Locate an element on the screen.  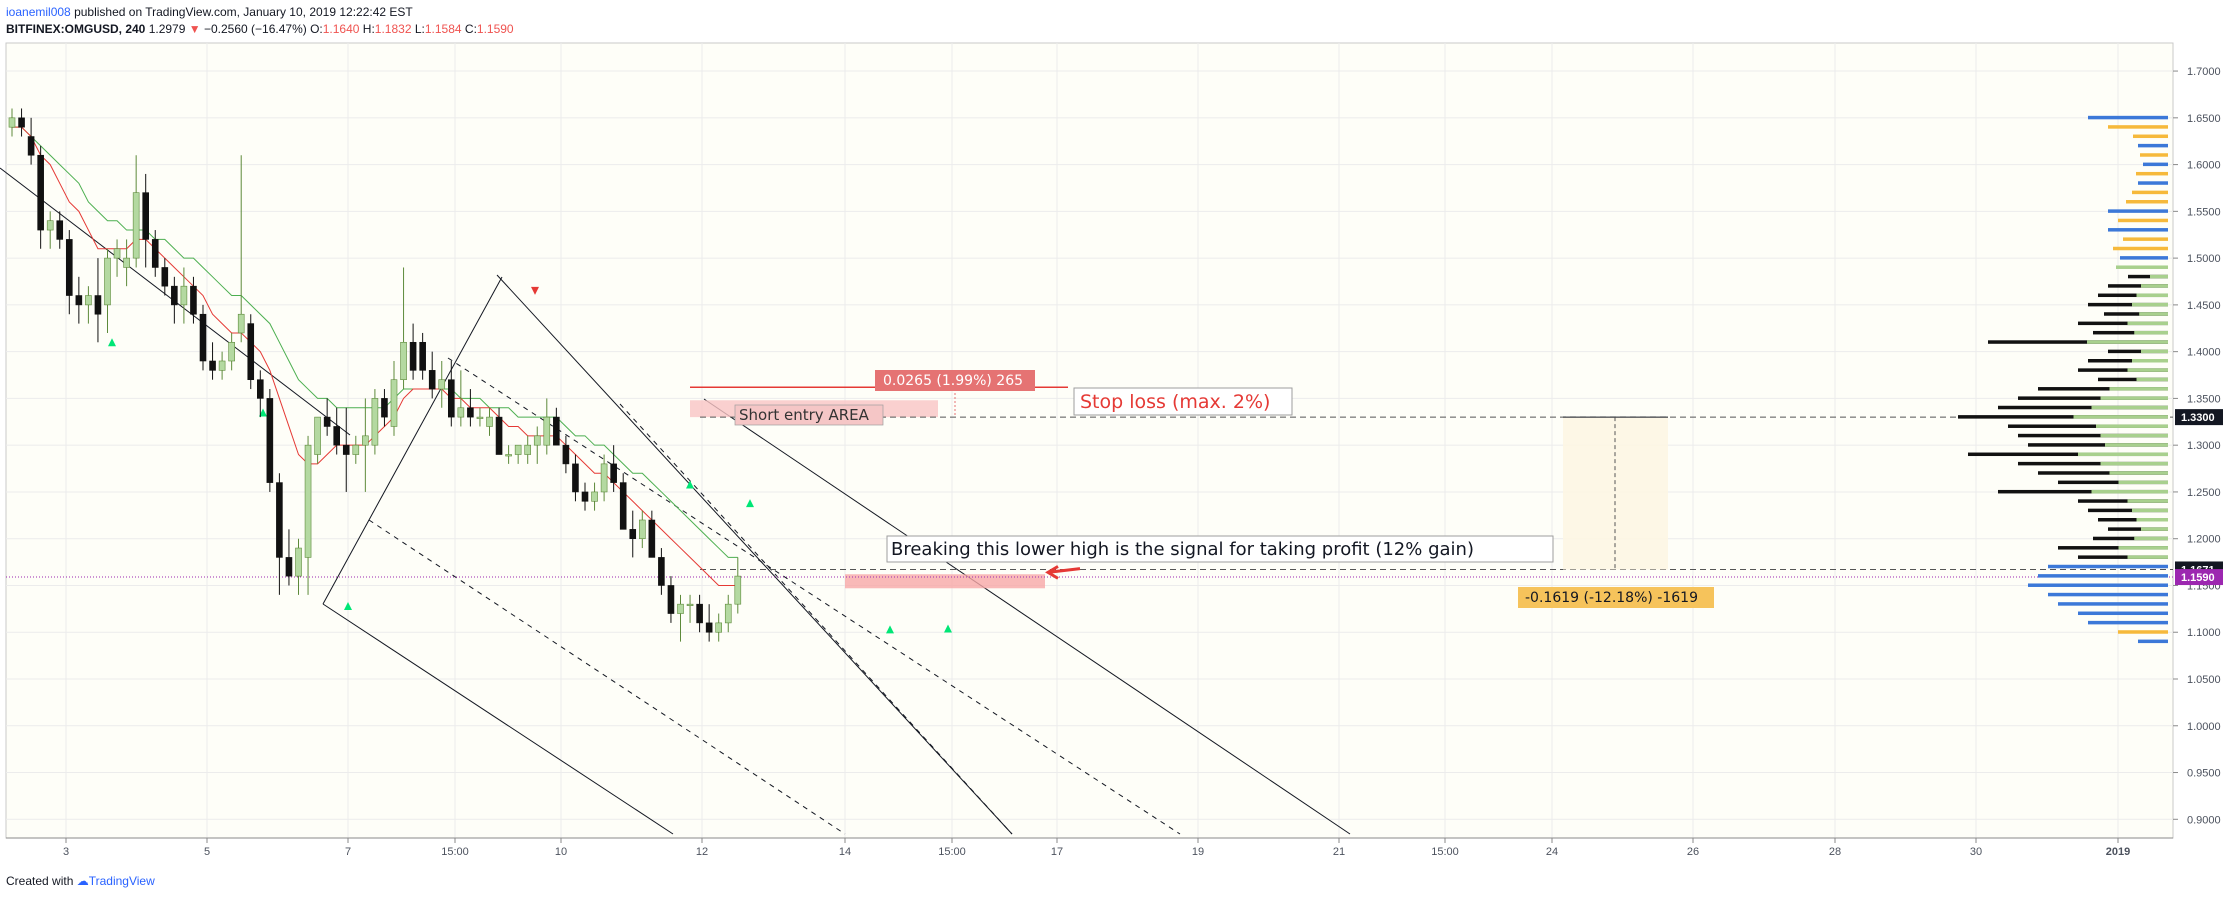
y-tick-label: 1.2000 is located at coordinates (2204, 540).